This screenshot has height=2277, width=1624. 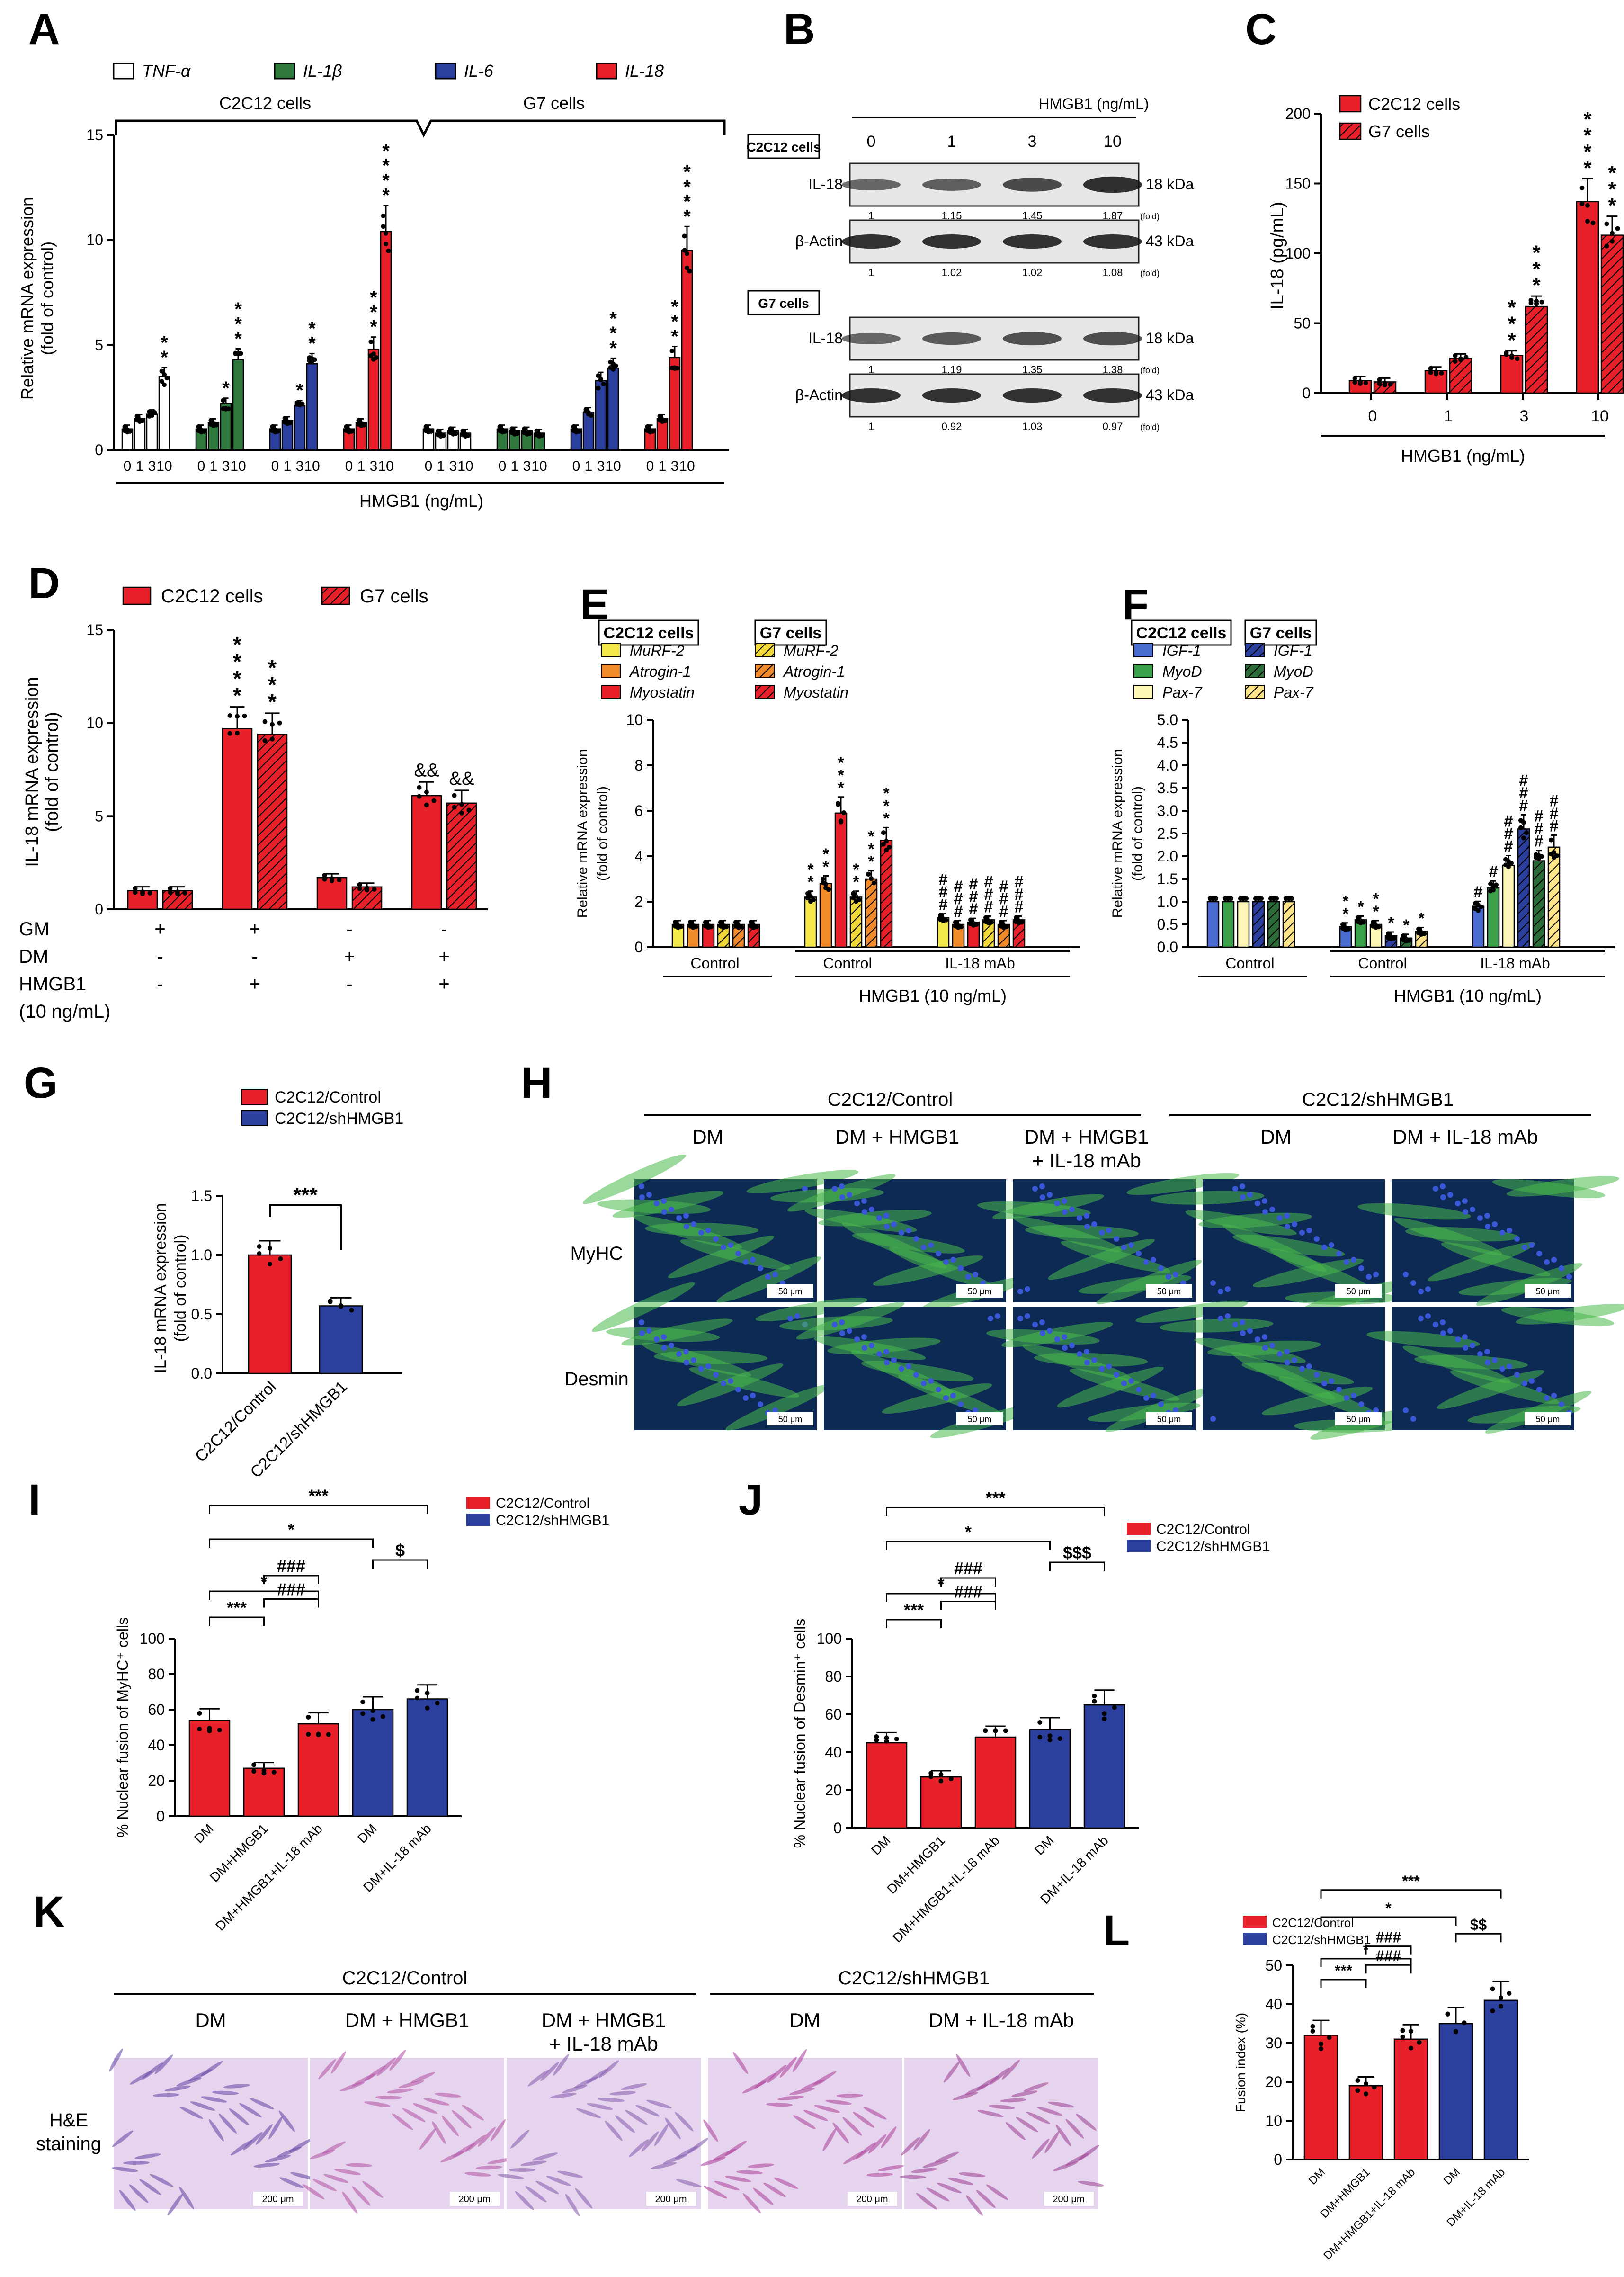 I want to click on j-bracket, so click(x=969, y=1545).